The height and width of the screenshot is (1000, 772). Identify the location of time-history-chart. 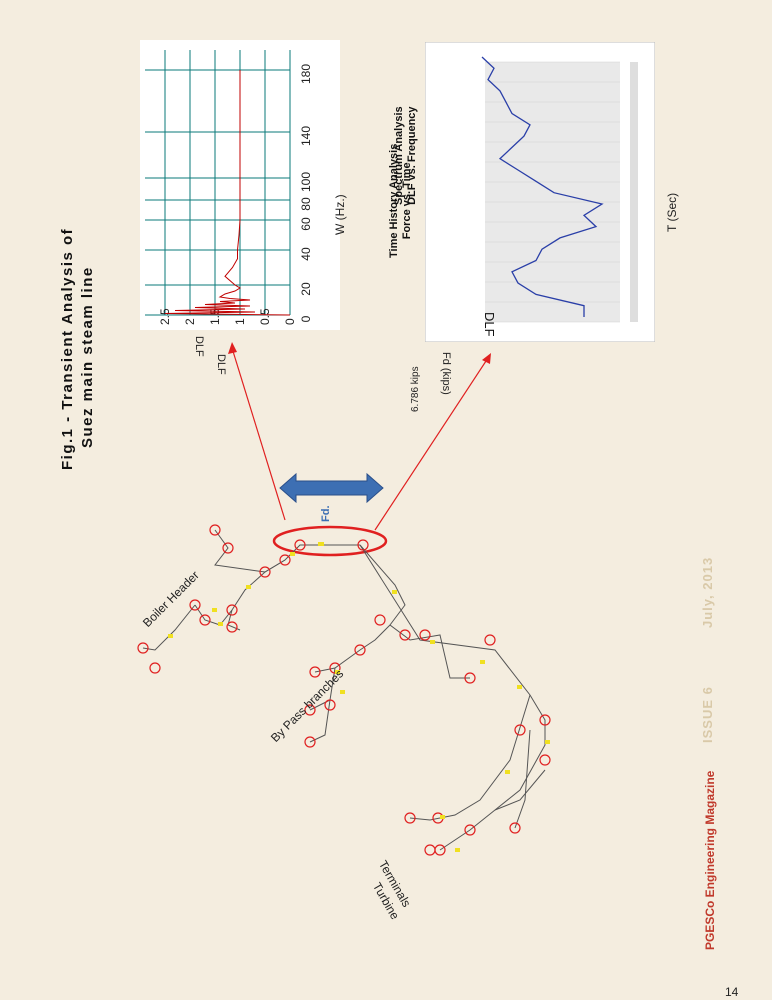
(540, 192).